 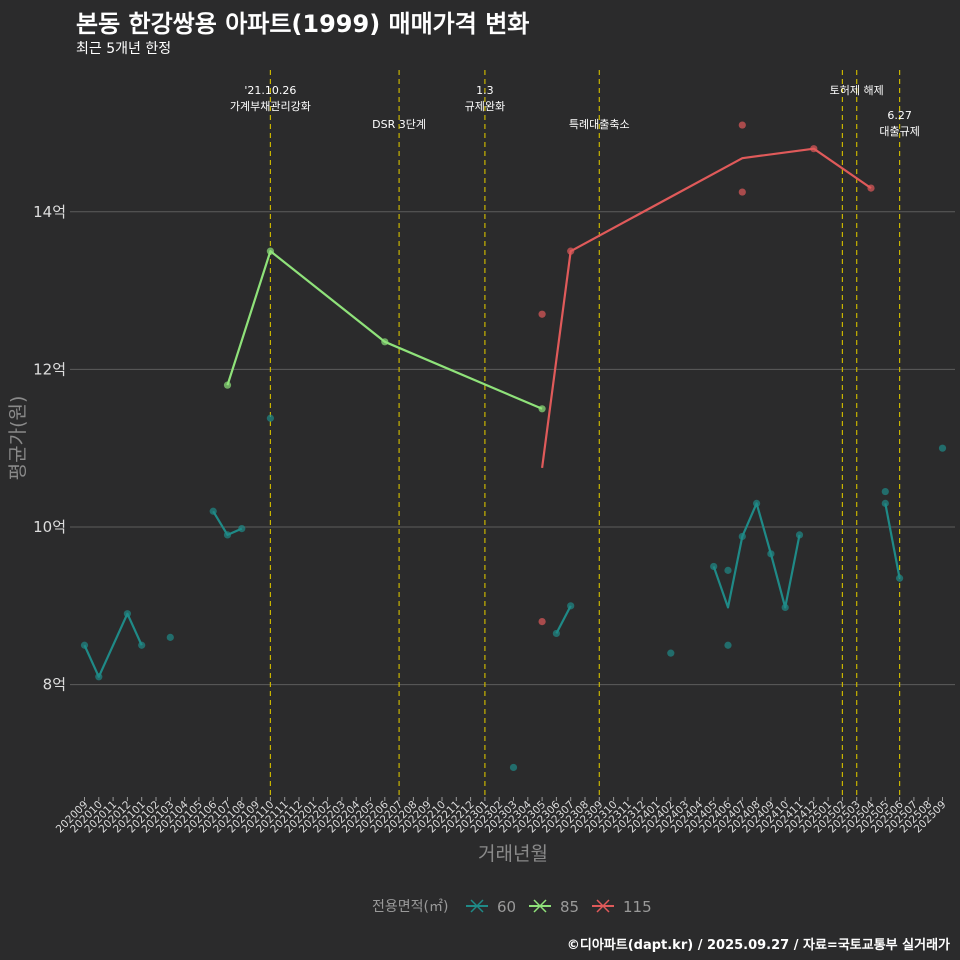 I want to click on legend-label-115: 115, so click(x=637, y=907).